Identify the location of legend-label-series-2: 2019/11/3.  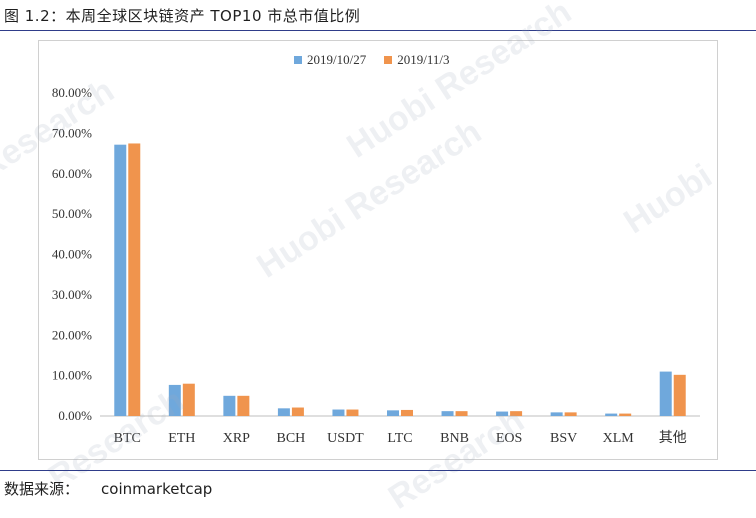
(423, 59).